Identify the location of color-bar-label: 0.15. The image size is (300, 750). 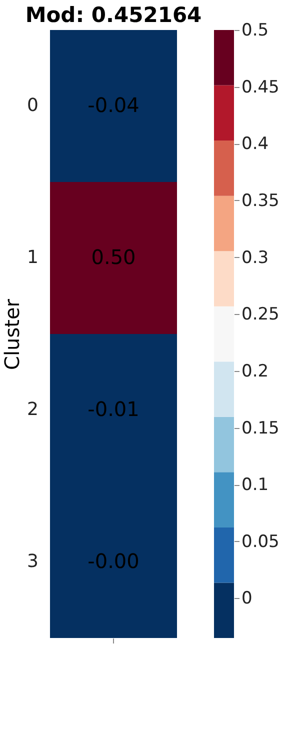
(261, 428).